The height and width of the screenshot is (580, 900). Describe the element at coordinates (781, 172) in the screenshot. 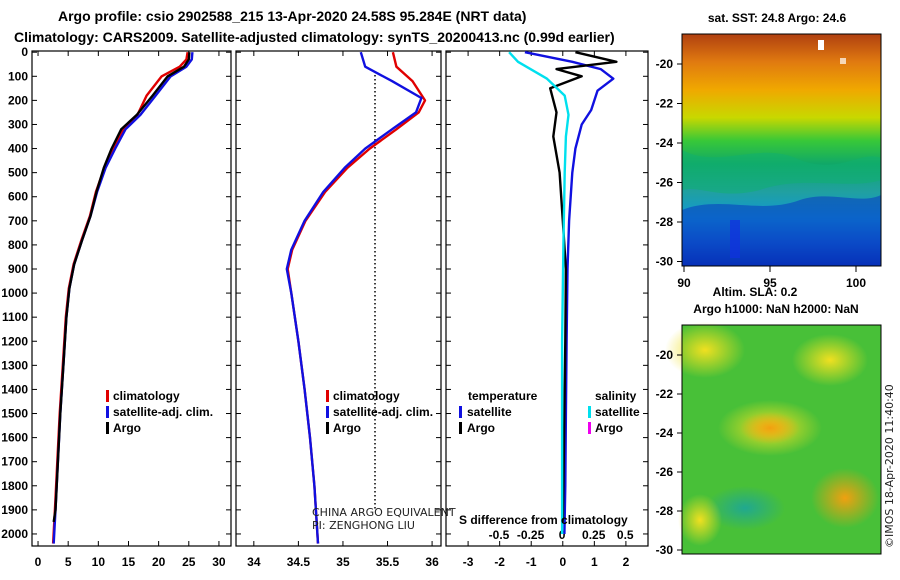

I see `sst-green-band` at that location.